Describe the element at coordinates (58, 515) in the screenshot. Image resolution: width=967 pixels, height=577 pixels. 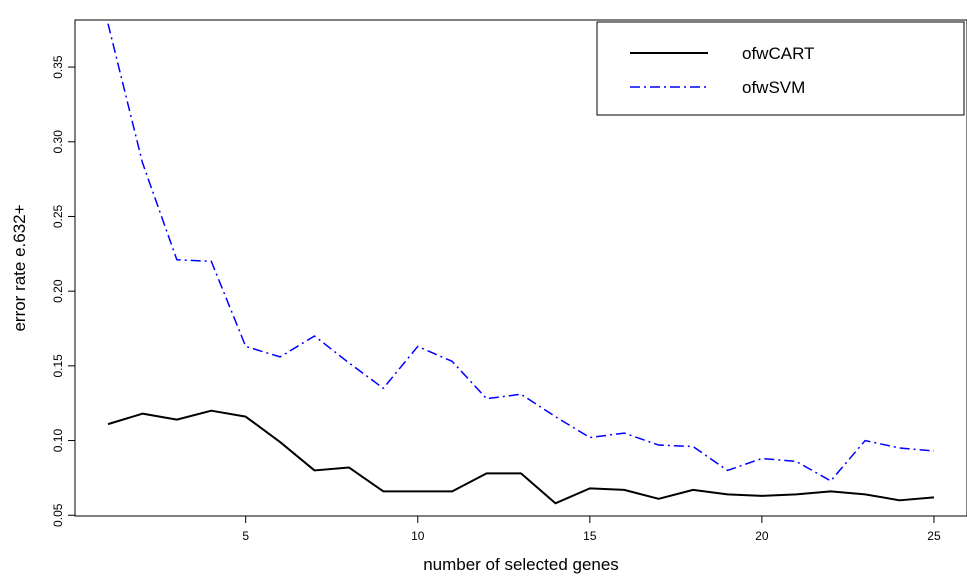
I see `y-tick-label: 0.05` at that location.